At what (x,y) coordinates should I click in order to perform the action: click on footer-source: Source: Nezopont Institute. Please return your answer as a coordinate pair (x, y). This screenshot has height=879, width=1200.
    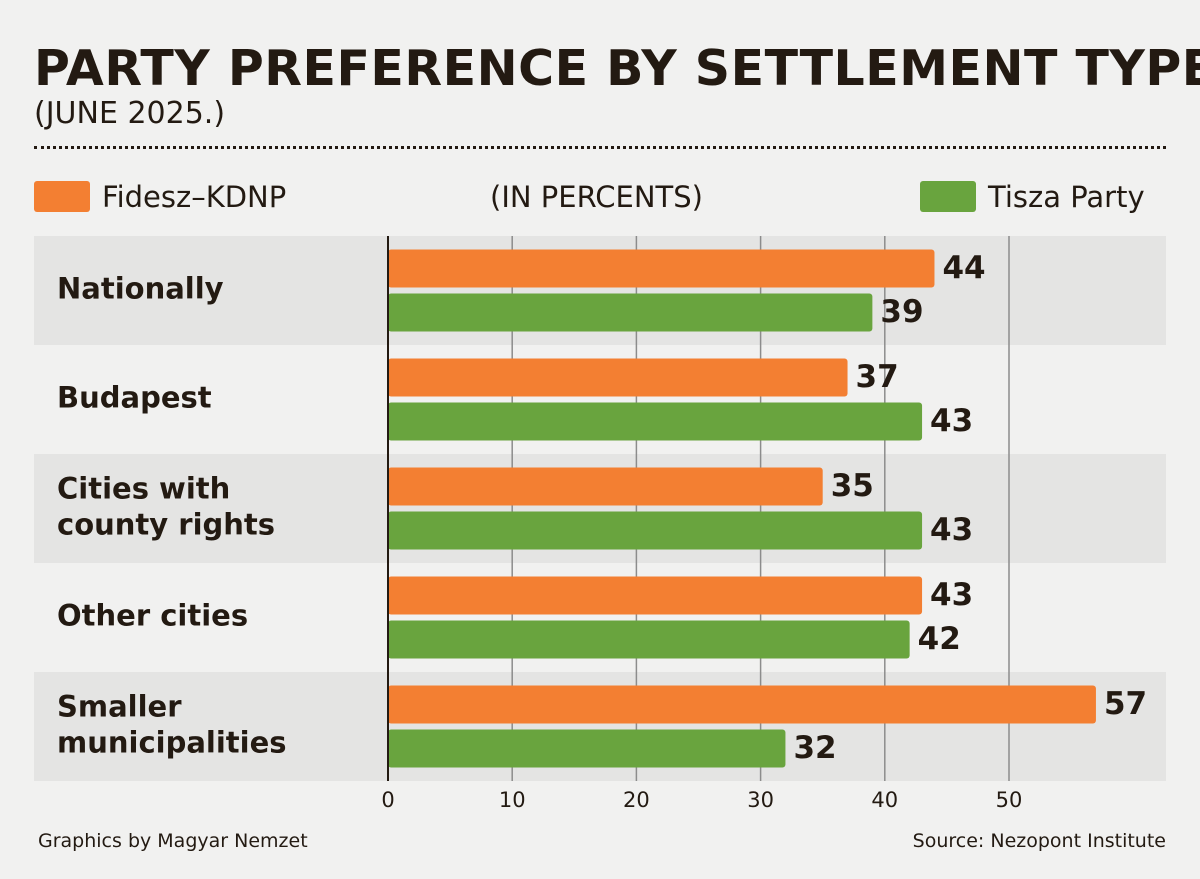
    Looking at the image, I should click on (1039, 841).